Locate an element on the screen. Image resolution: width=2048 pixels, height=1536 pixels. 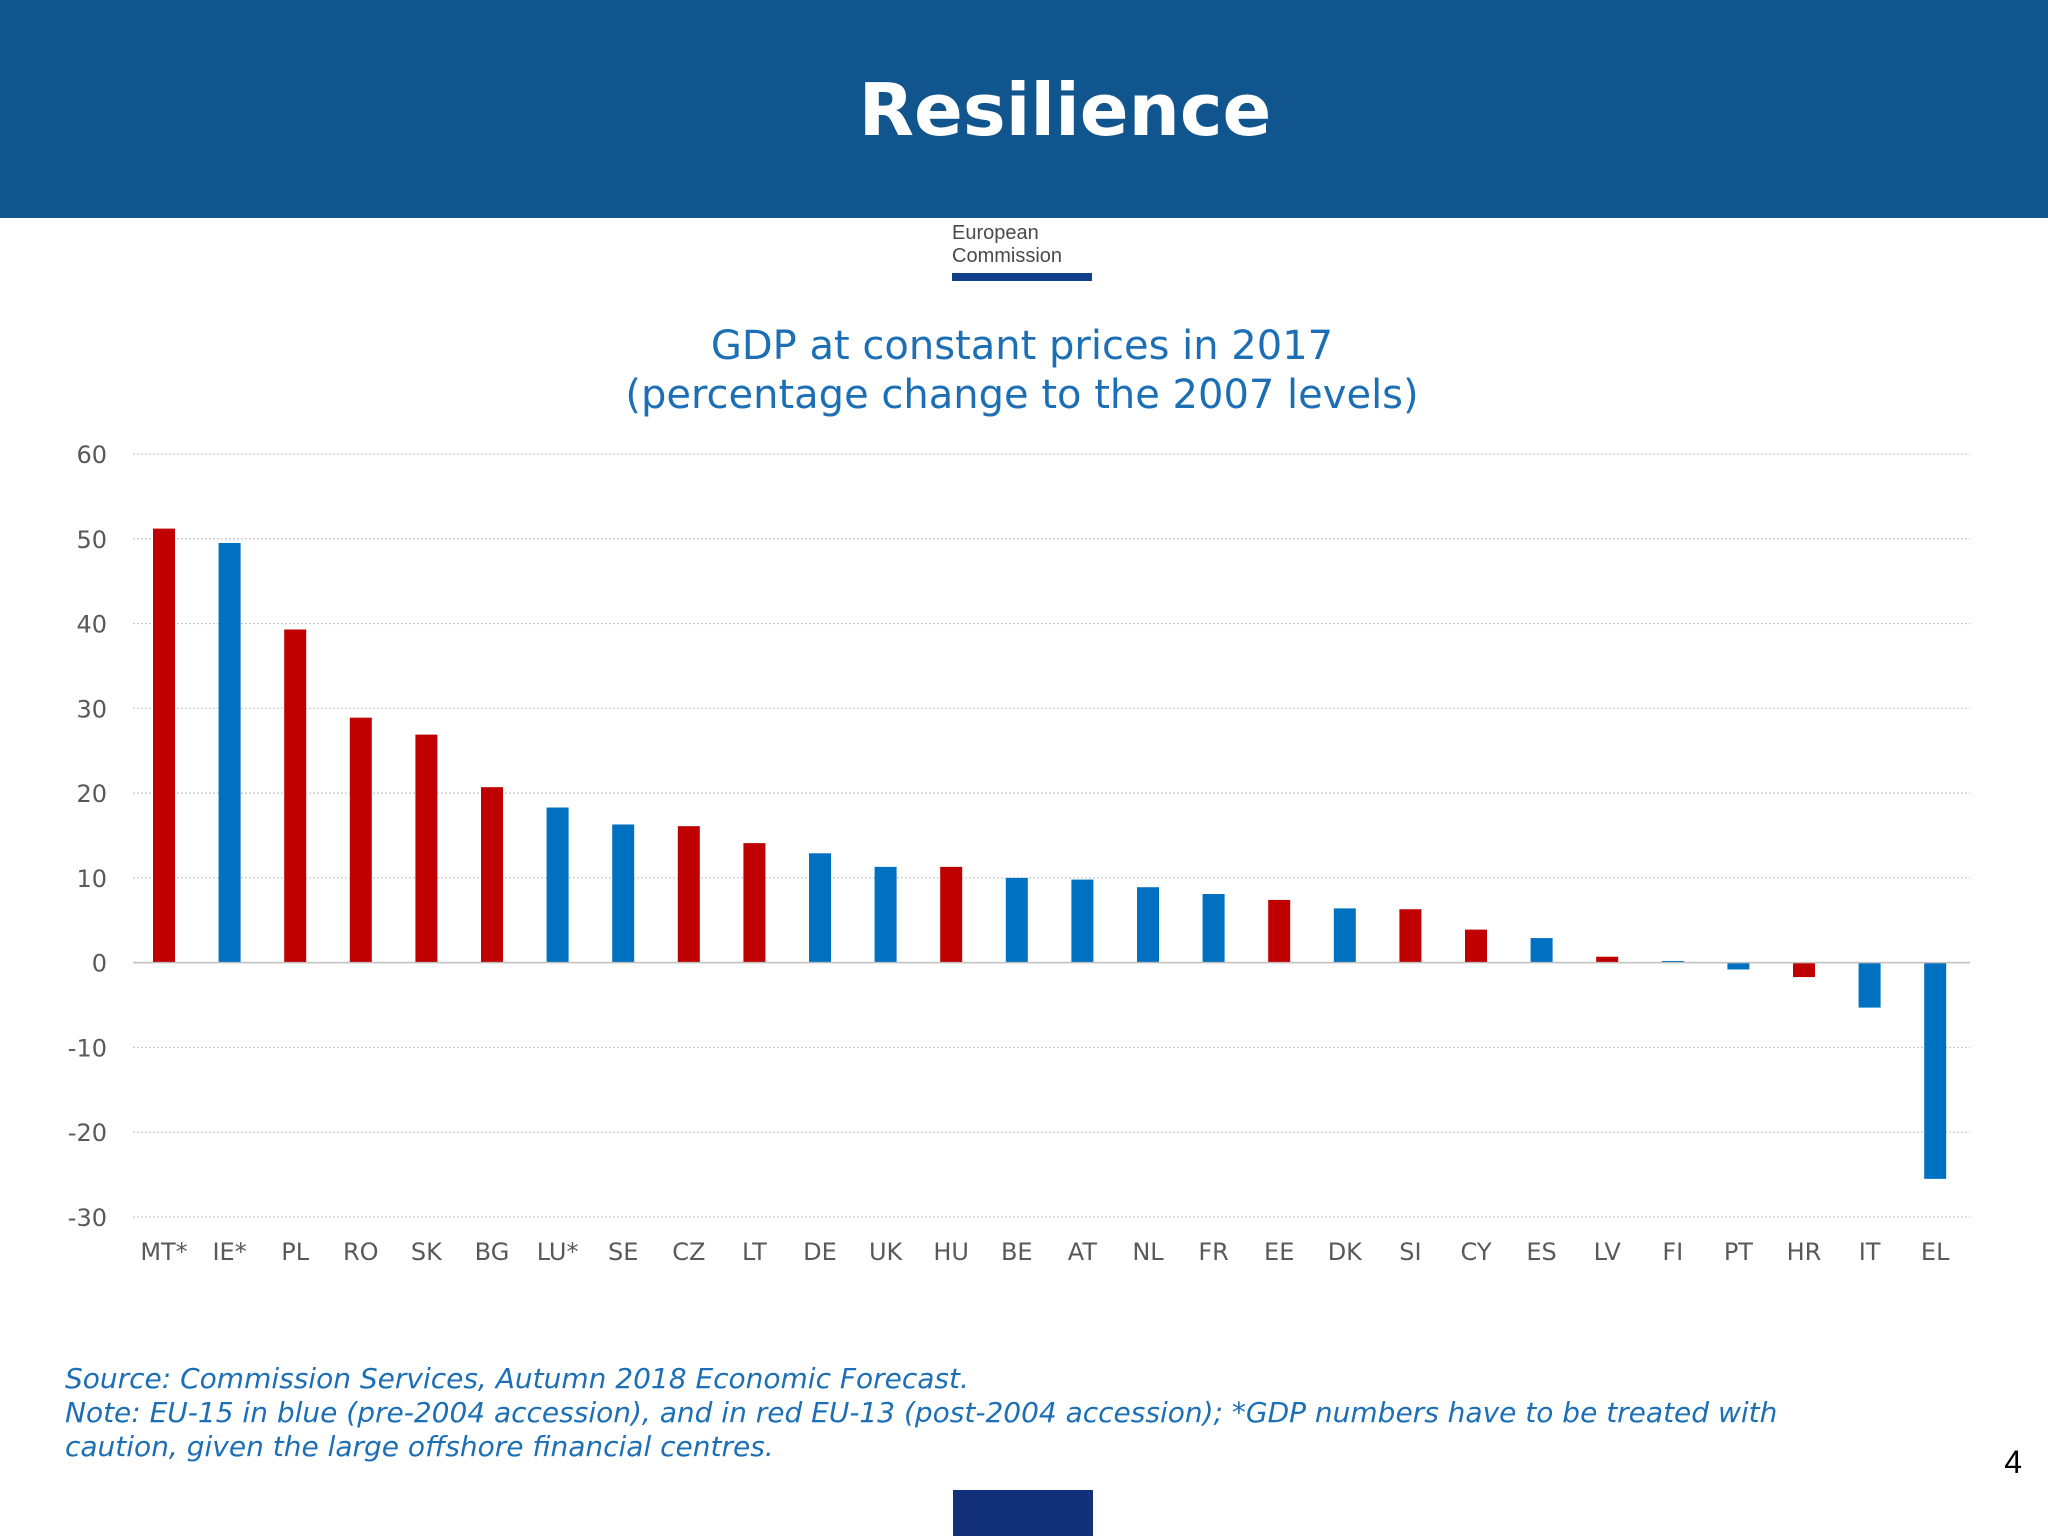
y-tick-label: 40 is located at coordinates (91, 625).